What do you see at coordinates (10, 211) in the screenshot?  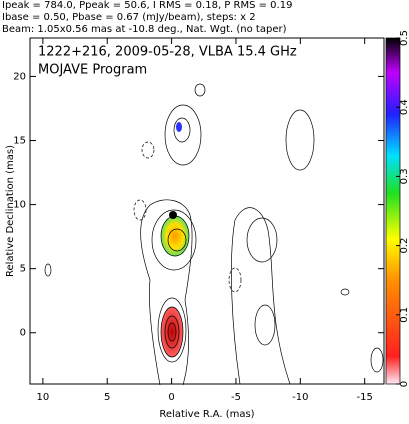 I see `y-axis-label: Relative Declination (mas)` at bounding box center [10, 211].